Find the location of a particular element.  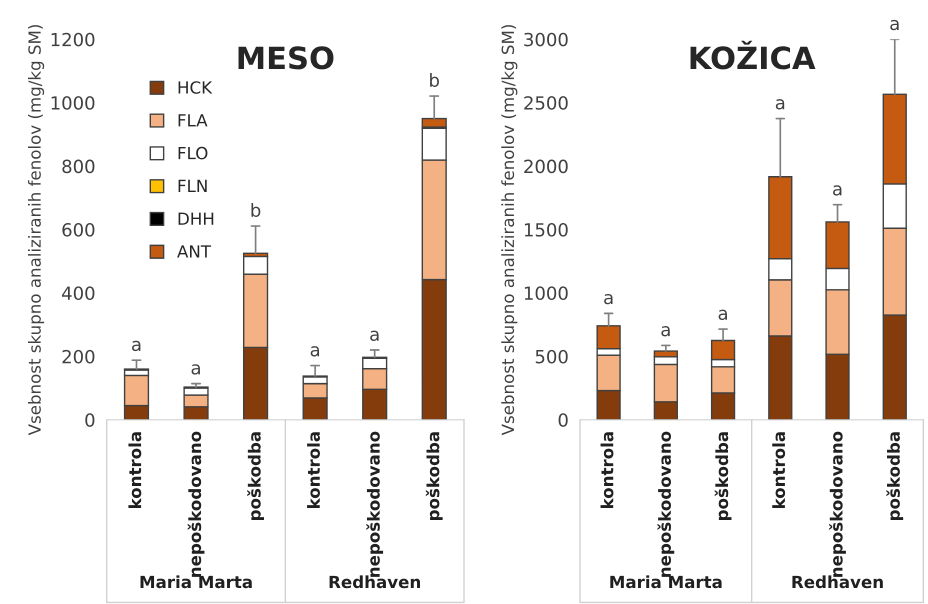

legend-label: FLN is located at coordinates (192, 186).